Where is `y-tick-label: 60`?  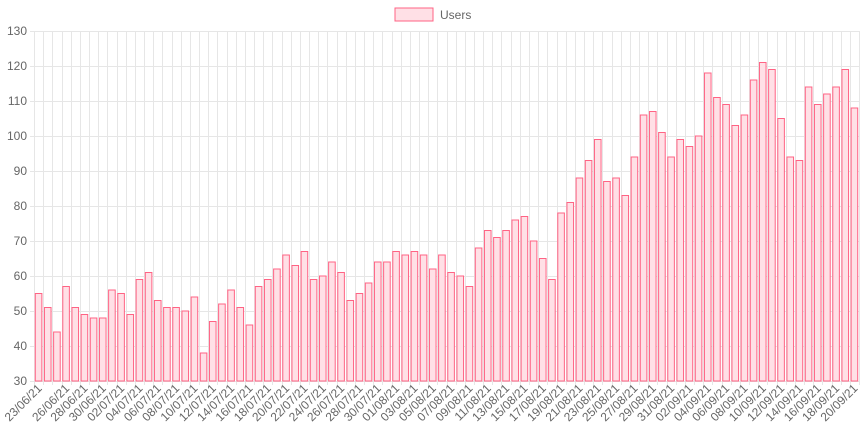 y-tick-label: 60 is located at coordinates (21, 276).